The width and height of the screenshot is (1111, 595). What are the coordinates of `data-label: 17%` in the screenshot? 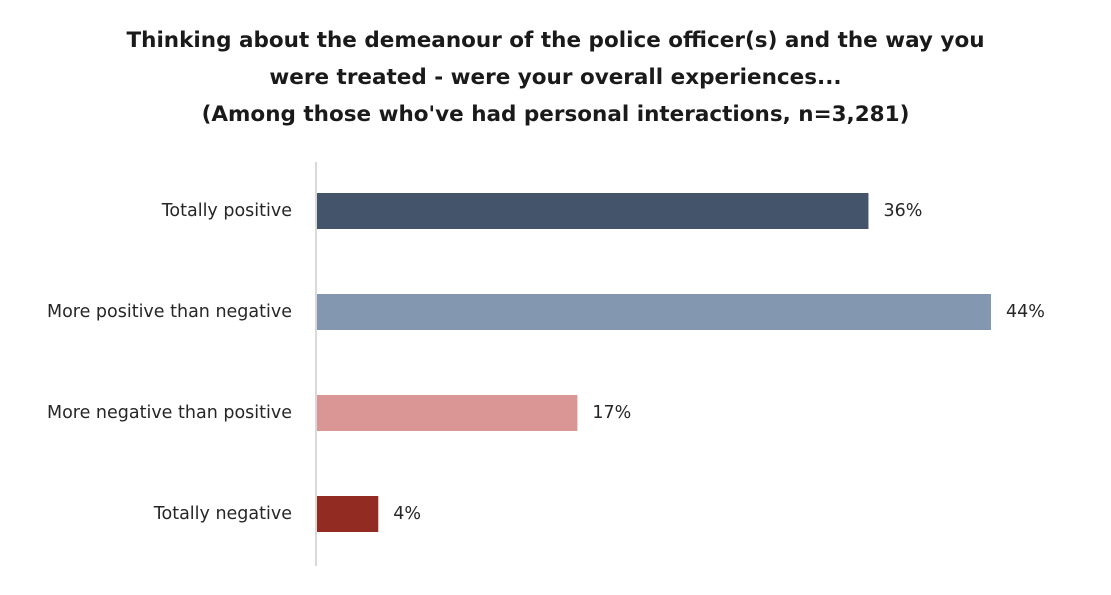 It's located at (611, 413).